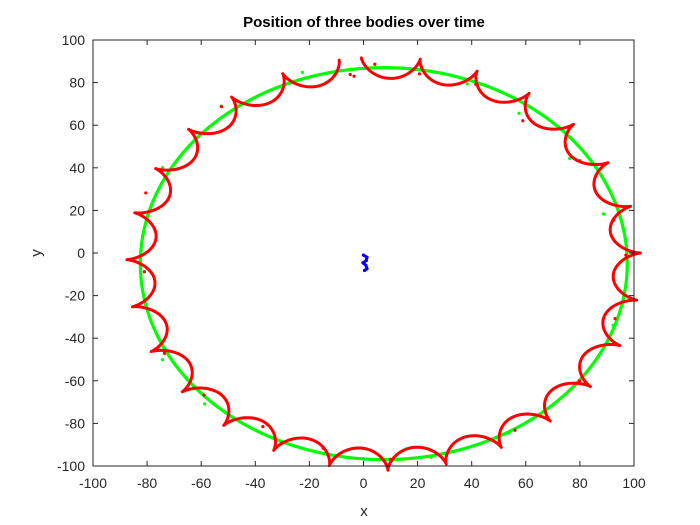 This screenshot has height=525, width=700. Describe the element at coordinates (364, 22) in the screenshot. I see `chart-title: Position of three bodies over time` at that location.